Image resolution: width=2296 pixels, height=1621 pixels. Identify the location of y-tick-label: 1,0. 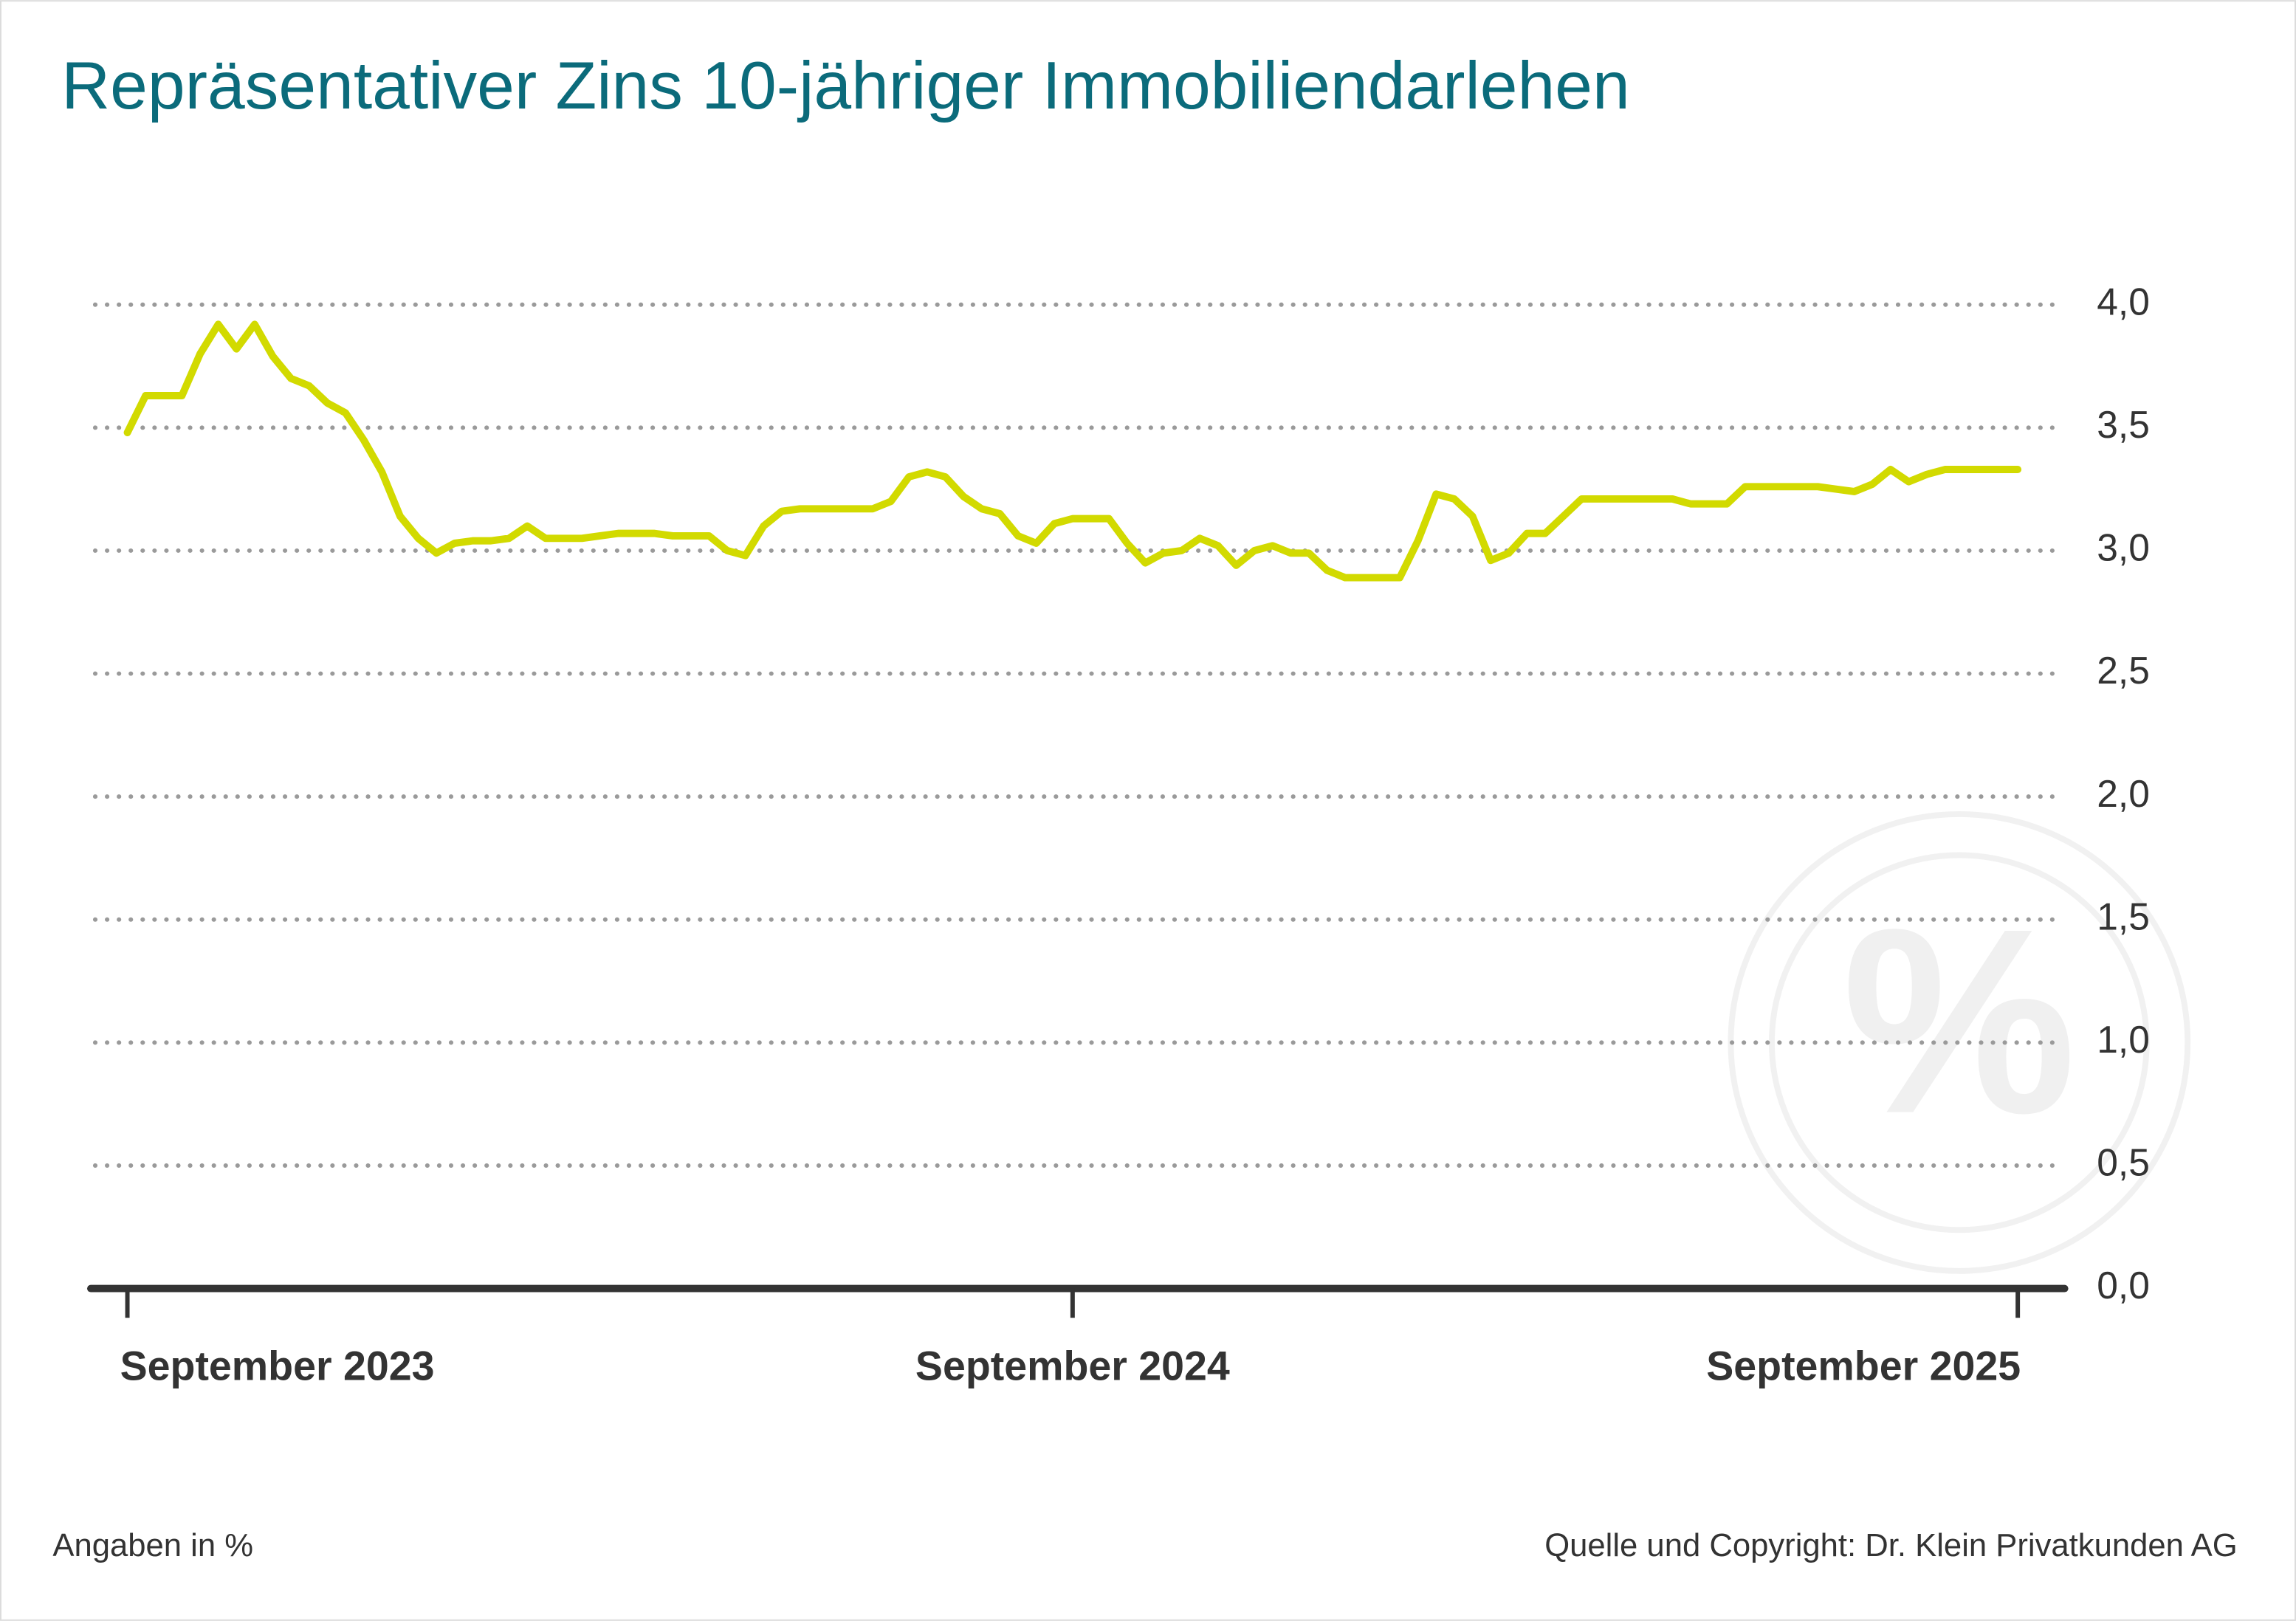
(2124, 1039).